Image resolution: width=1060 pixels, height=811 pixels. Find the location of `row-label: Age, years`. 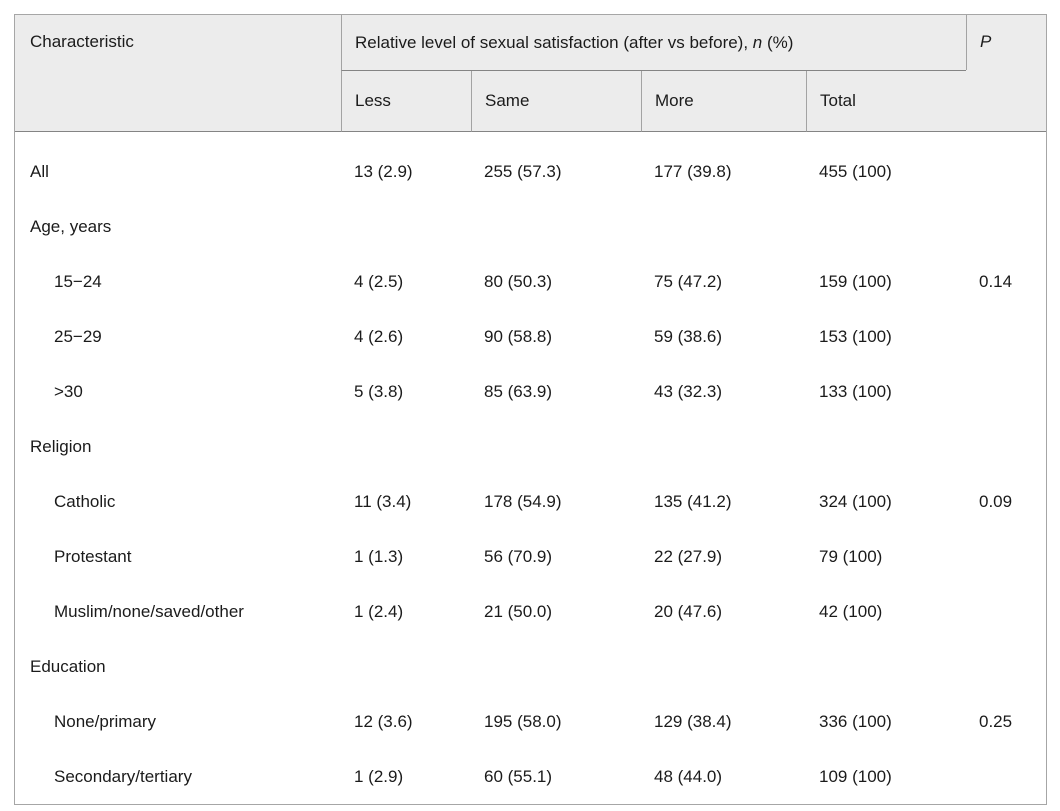

row-label: Age, years is located at coordinates (178, 226).